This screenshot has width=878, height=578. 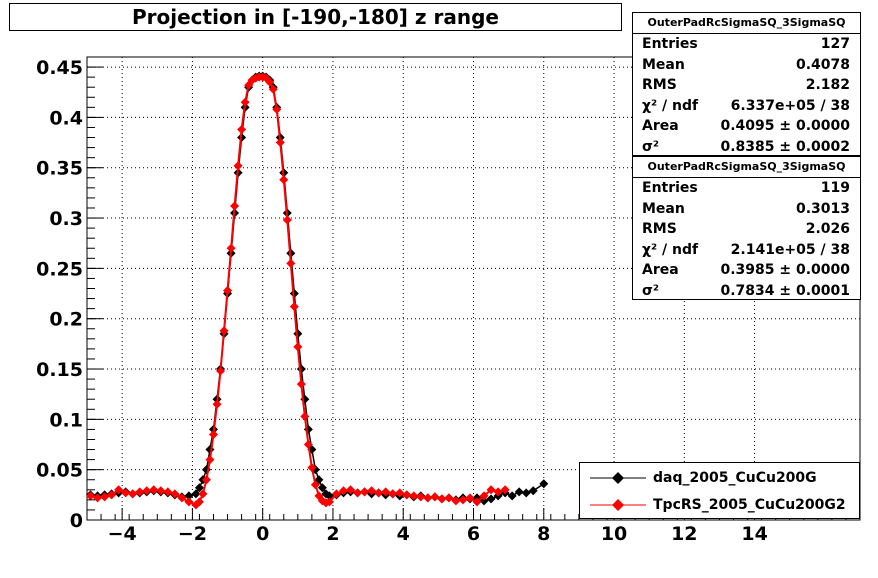 I want to click on stats-row-area: Area 0.3985 ± 0.0000, so click(x=746, y=270).